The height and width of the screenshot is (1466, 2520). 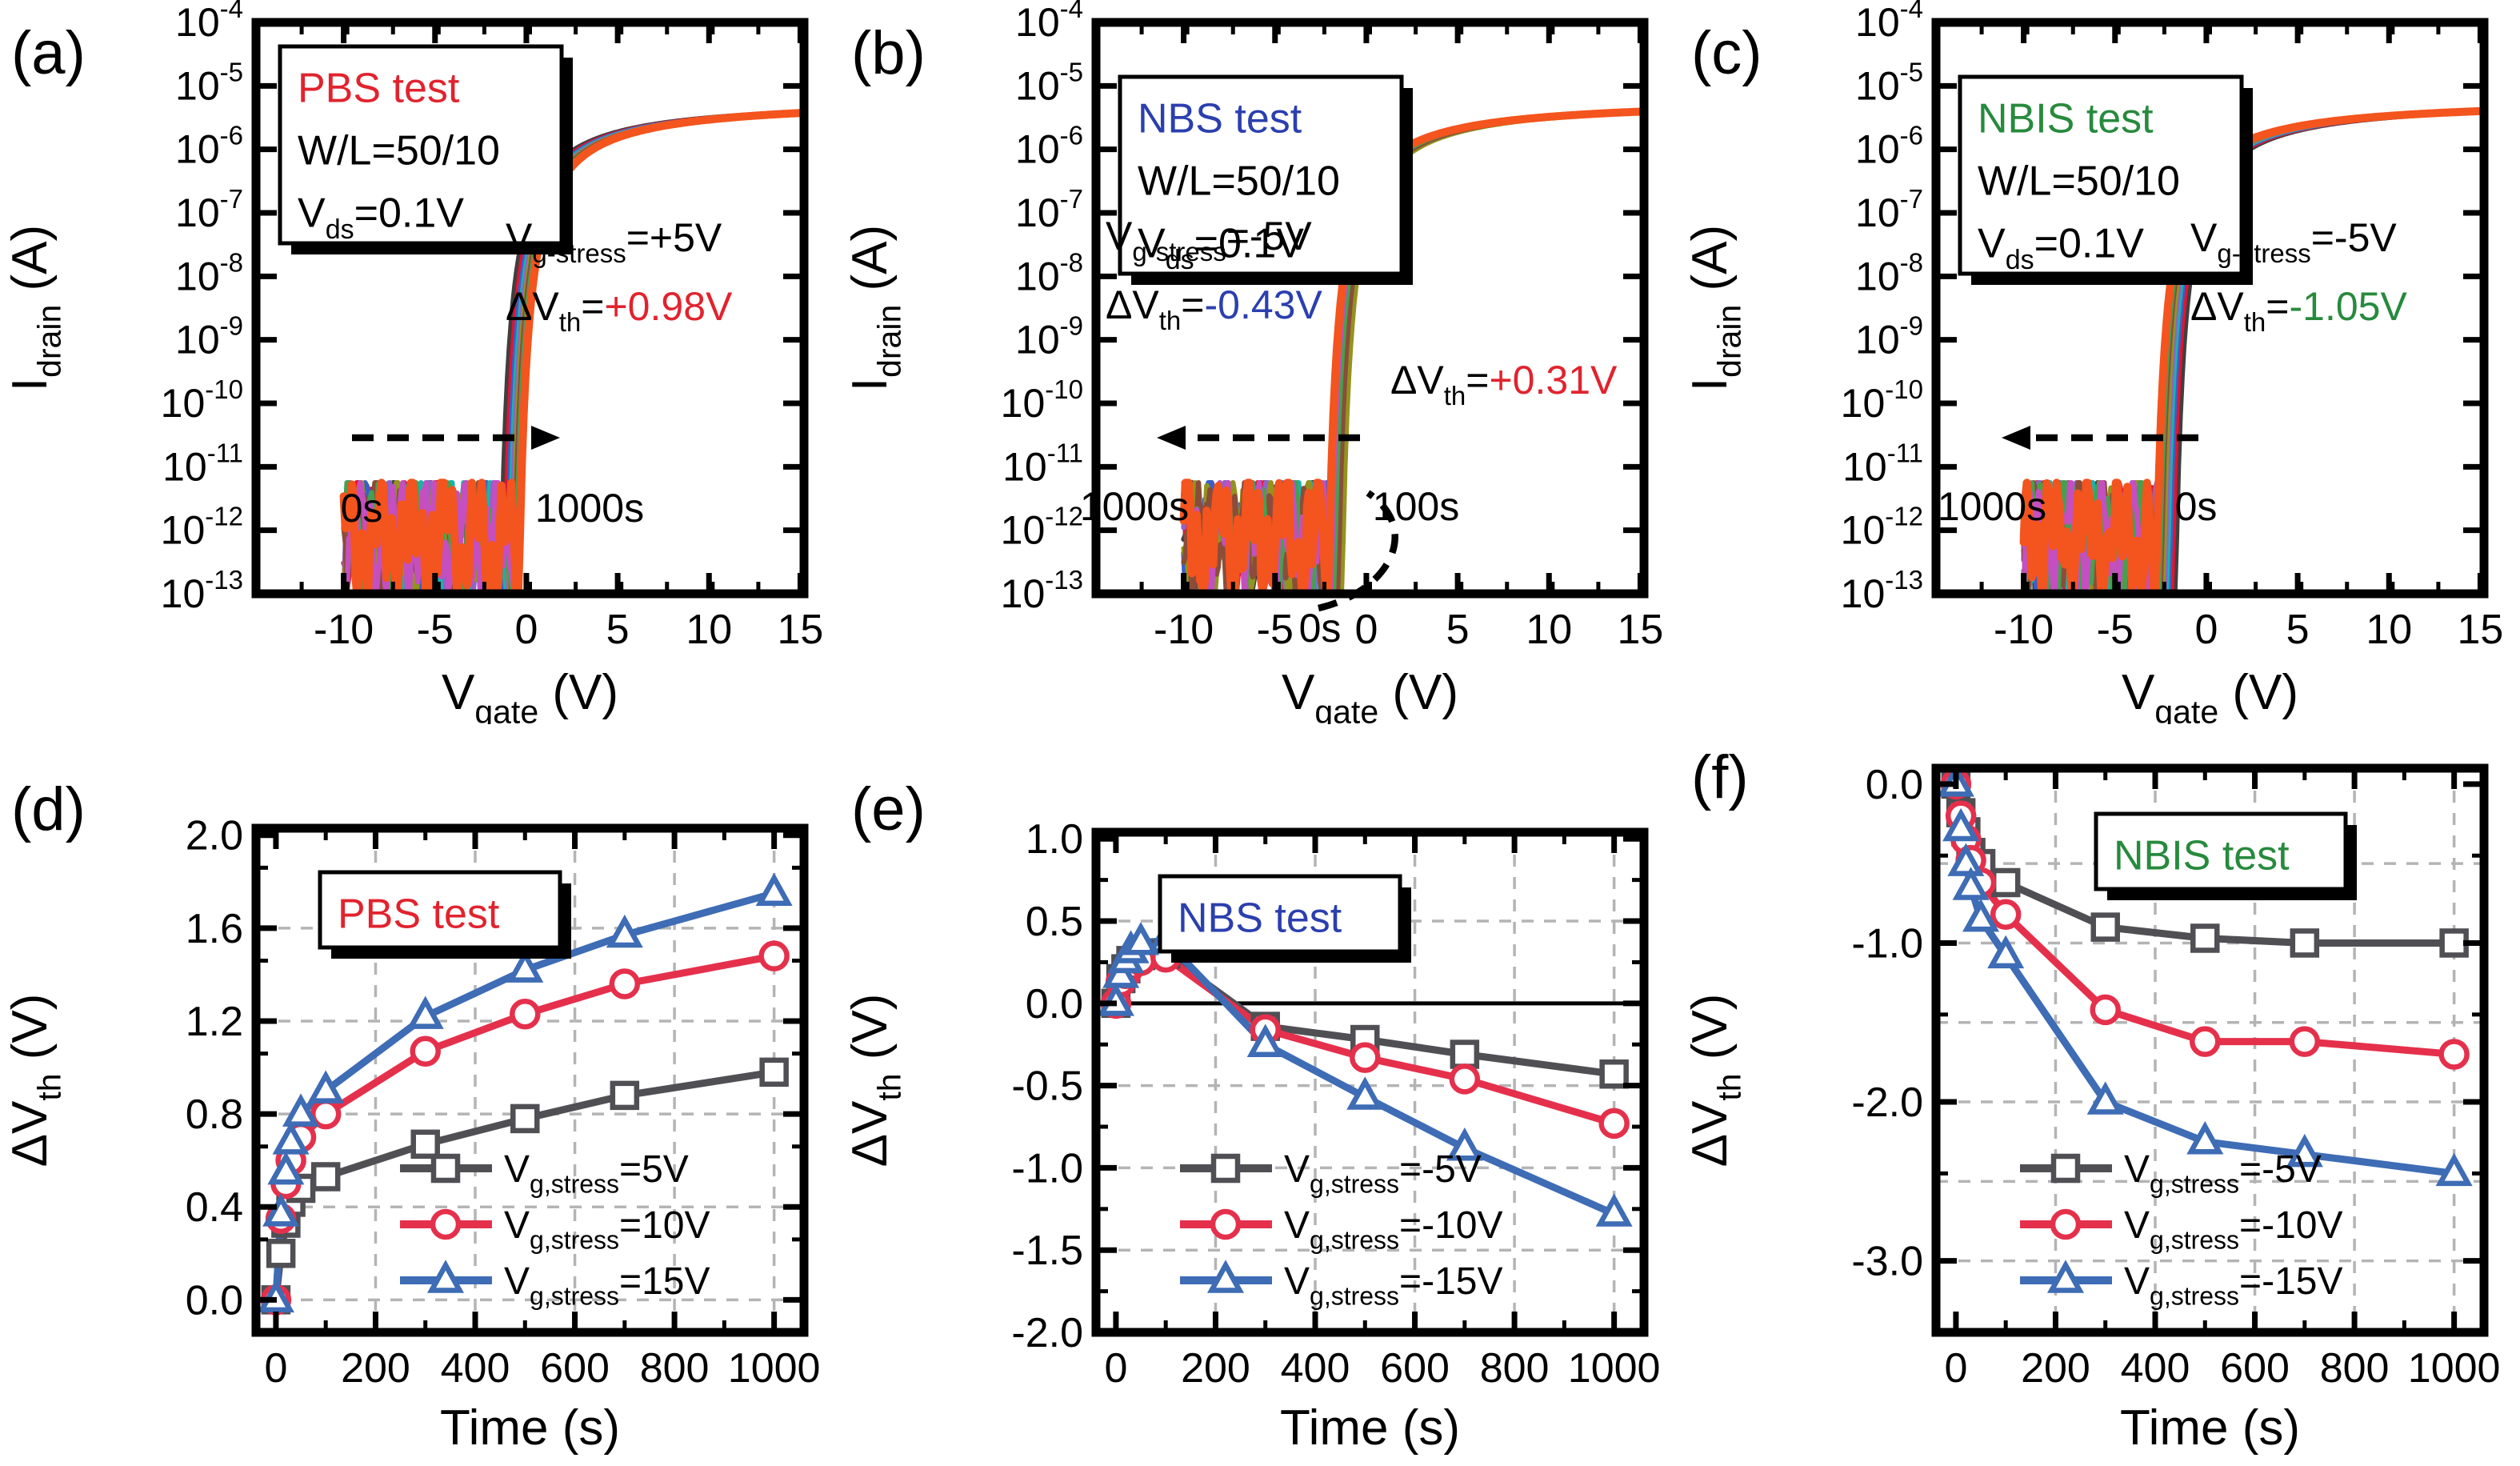 What do you see at coordinates (419, 914) in the screenshot?
I see `info-box-line: PBS test` at bounding box center [419, 914].